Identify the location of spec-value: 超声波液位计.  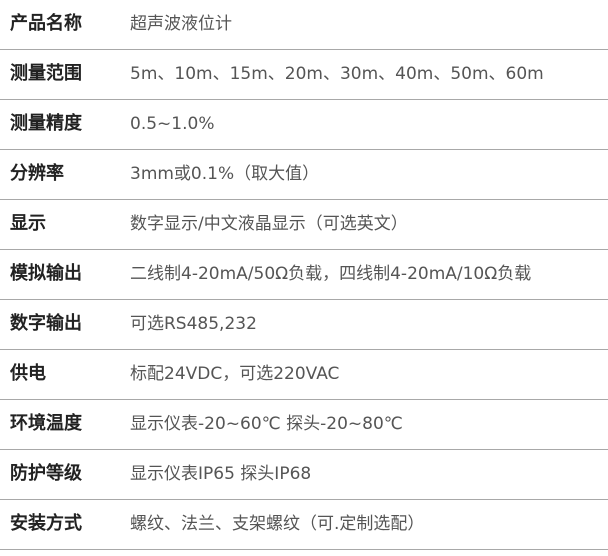
(181, 24).